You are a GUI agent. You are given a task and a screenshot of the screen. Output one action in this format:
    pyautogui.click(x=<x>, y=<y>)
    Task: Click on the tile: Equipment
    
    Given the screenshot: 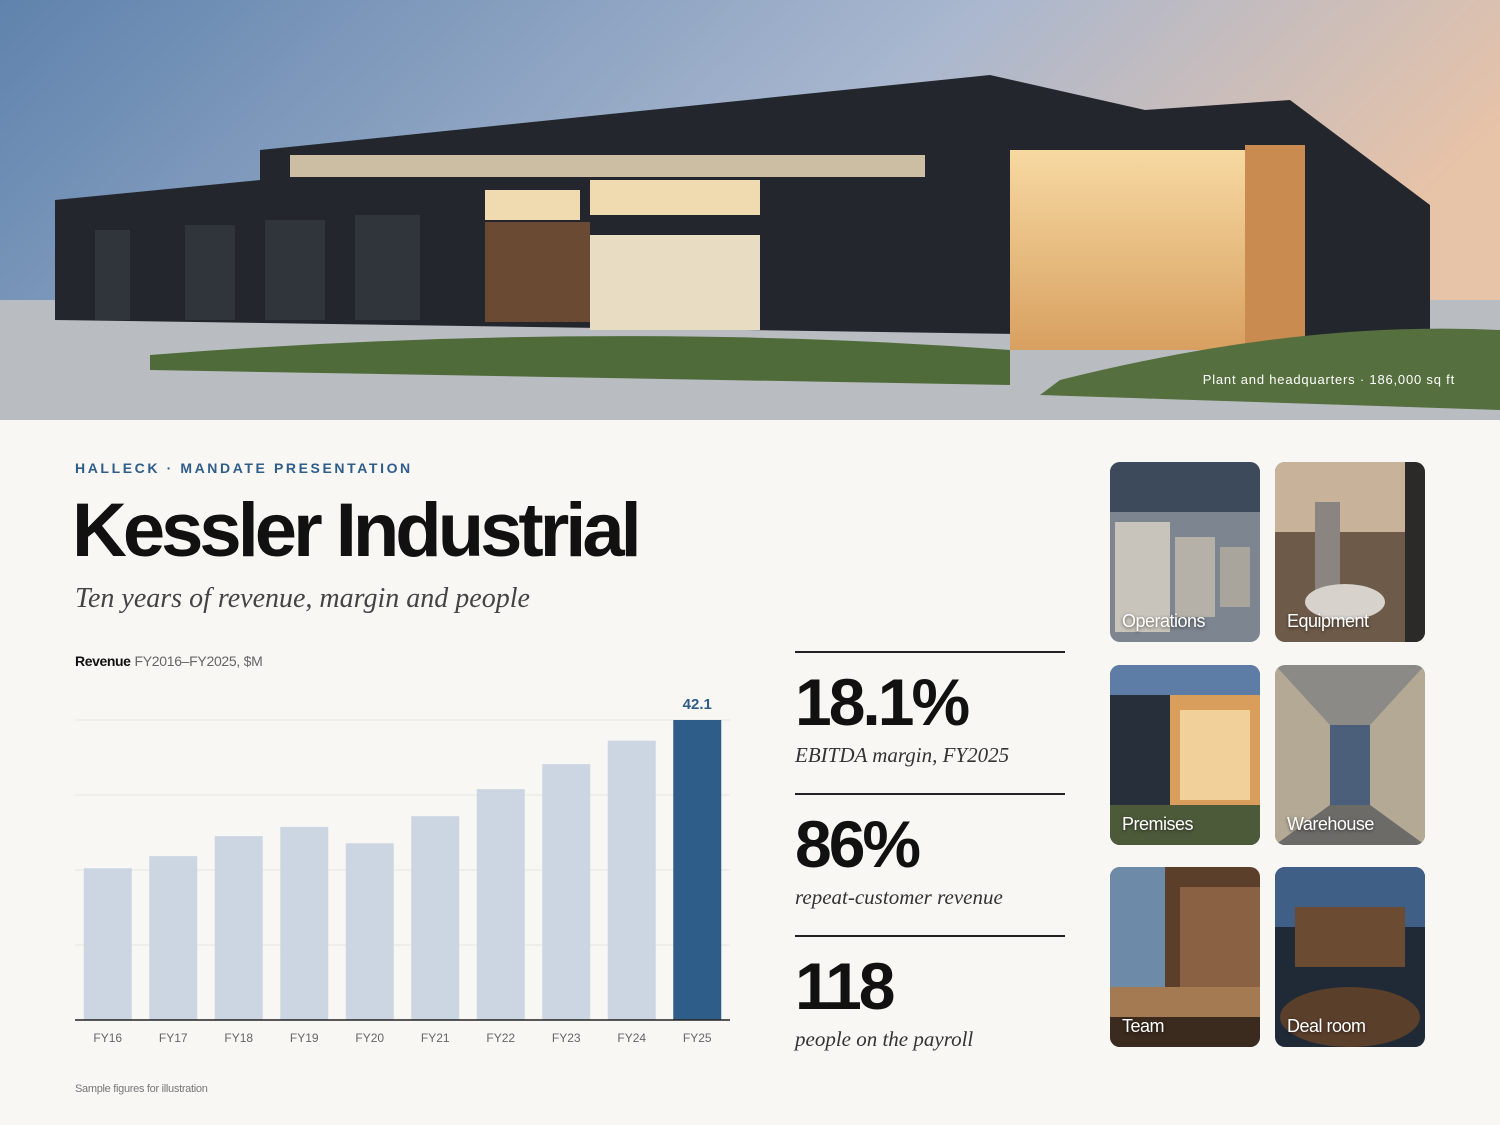 What is the action you would take?
    pyautogui.click(x=1350, y=552)
    